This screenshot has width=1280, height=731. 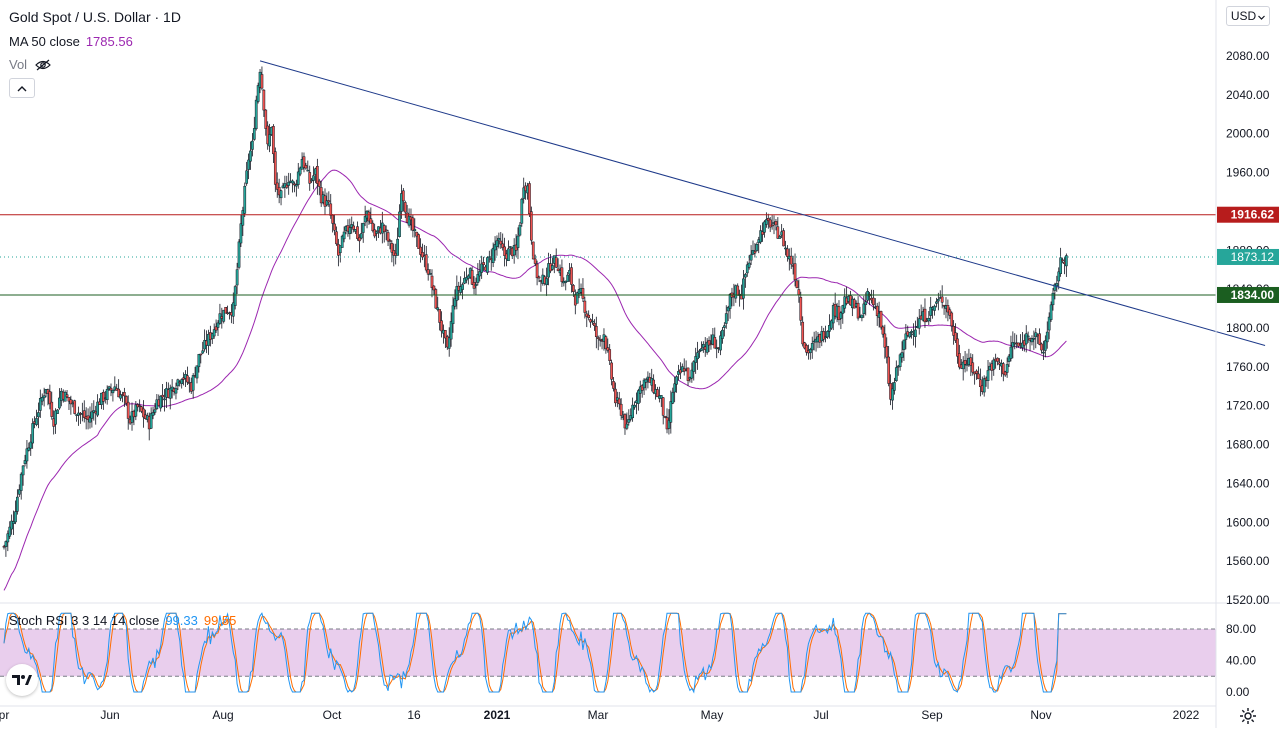 What do you see at coordinates (1248, 95) in the screenshot?
I see `y-tick-label: 2040.00` at bounding box center [1248, 95].